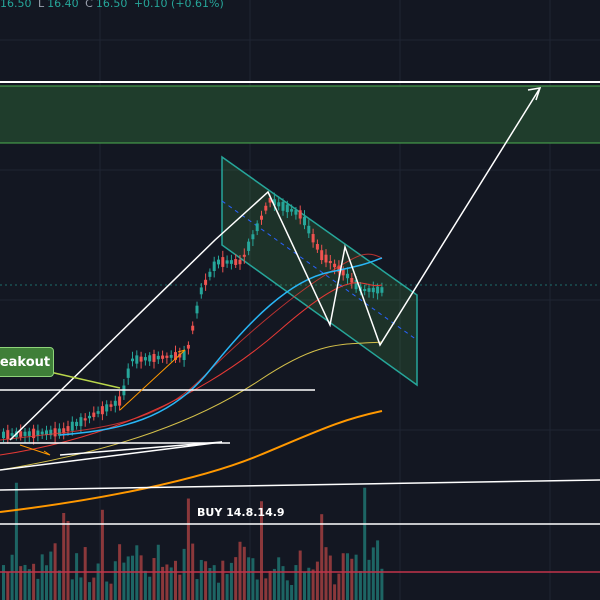 This screenshot has width=600, height=600. Describe the element at coordinates (193, 541) in the screenshot. I see `volume` at that location.